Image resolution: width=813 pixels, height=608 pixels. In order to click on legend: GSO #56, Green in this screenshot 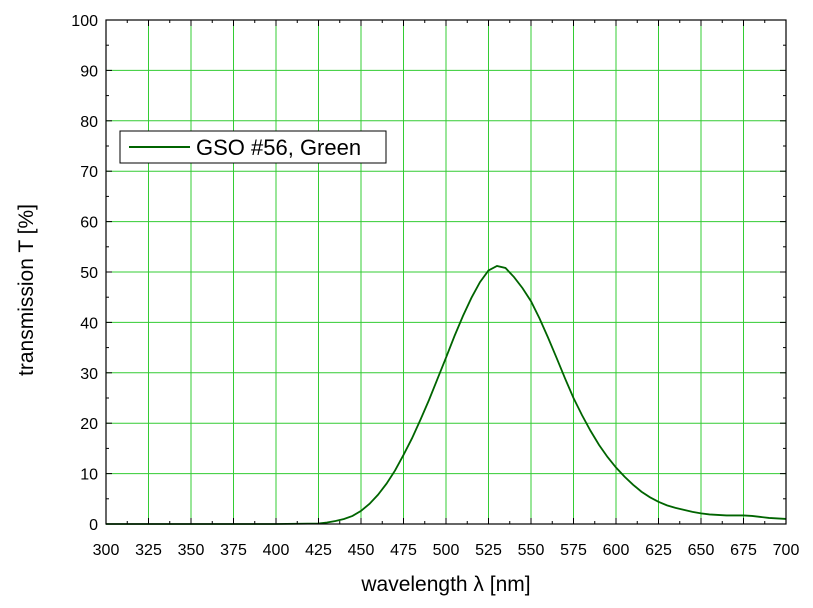, I will do `click(253, 147)`.